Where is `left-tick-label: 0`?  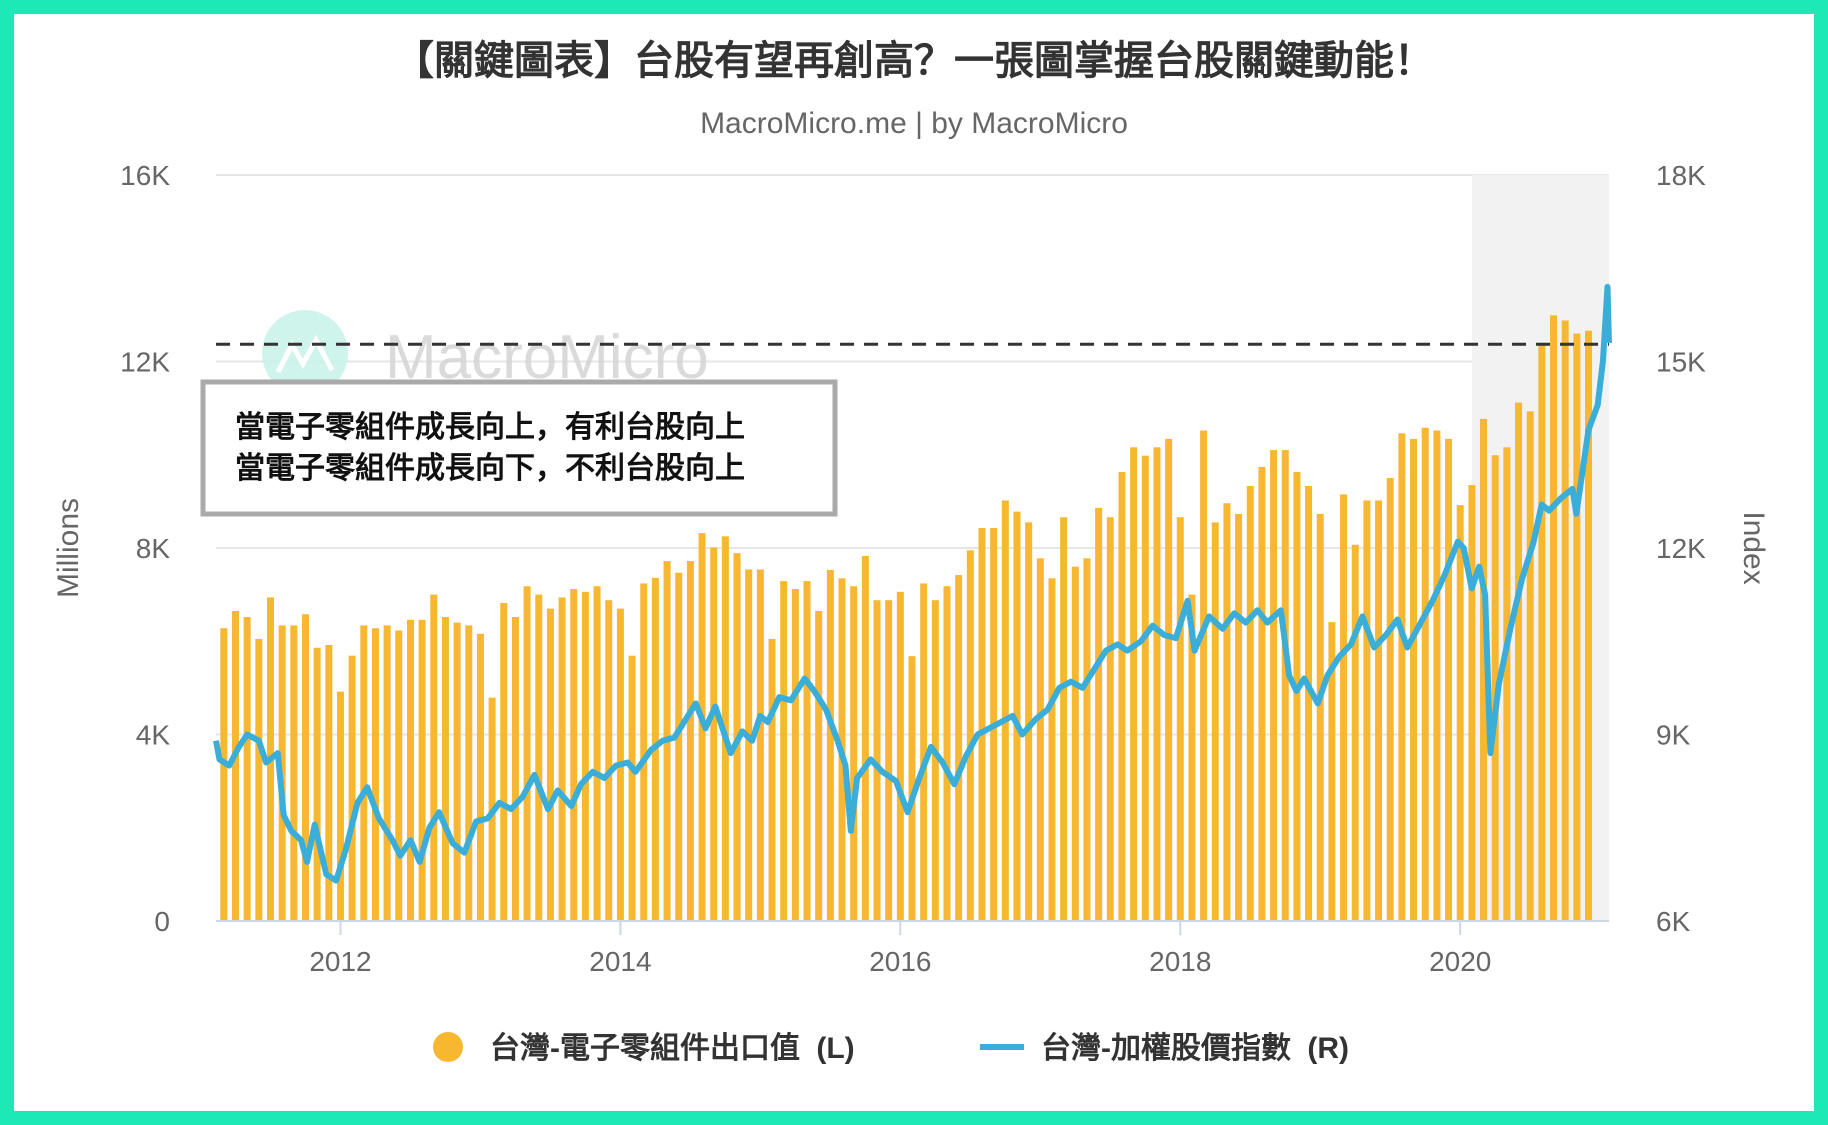 left-tick-label: 0 is located at coordinates (162, 921).